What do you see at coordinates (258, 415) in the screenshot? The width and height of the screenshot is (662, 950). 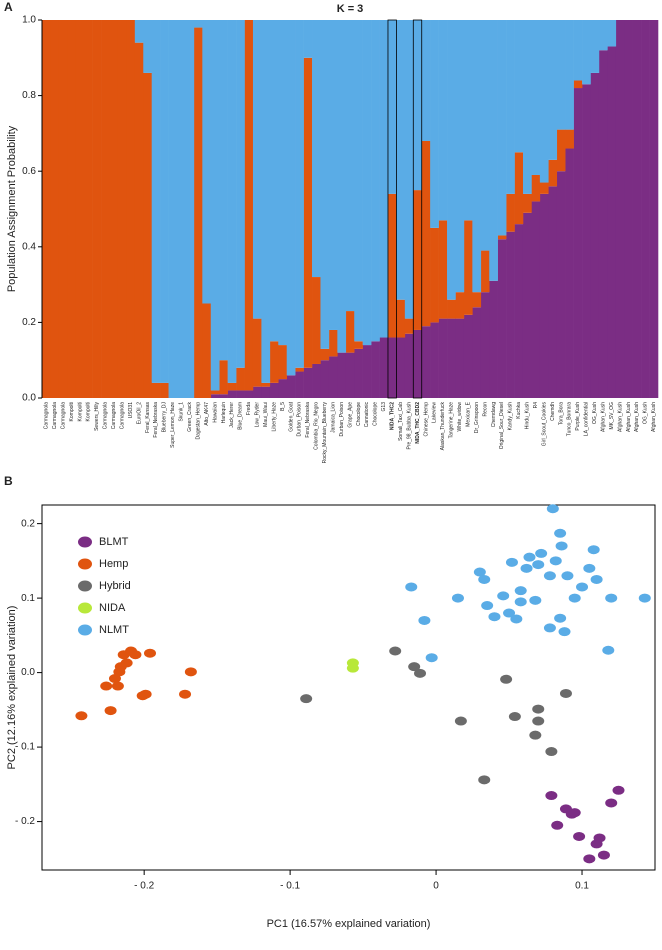 I see `x-tick-label: Low_Ryder` at bounding box center [258, 415].